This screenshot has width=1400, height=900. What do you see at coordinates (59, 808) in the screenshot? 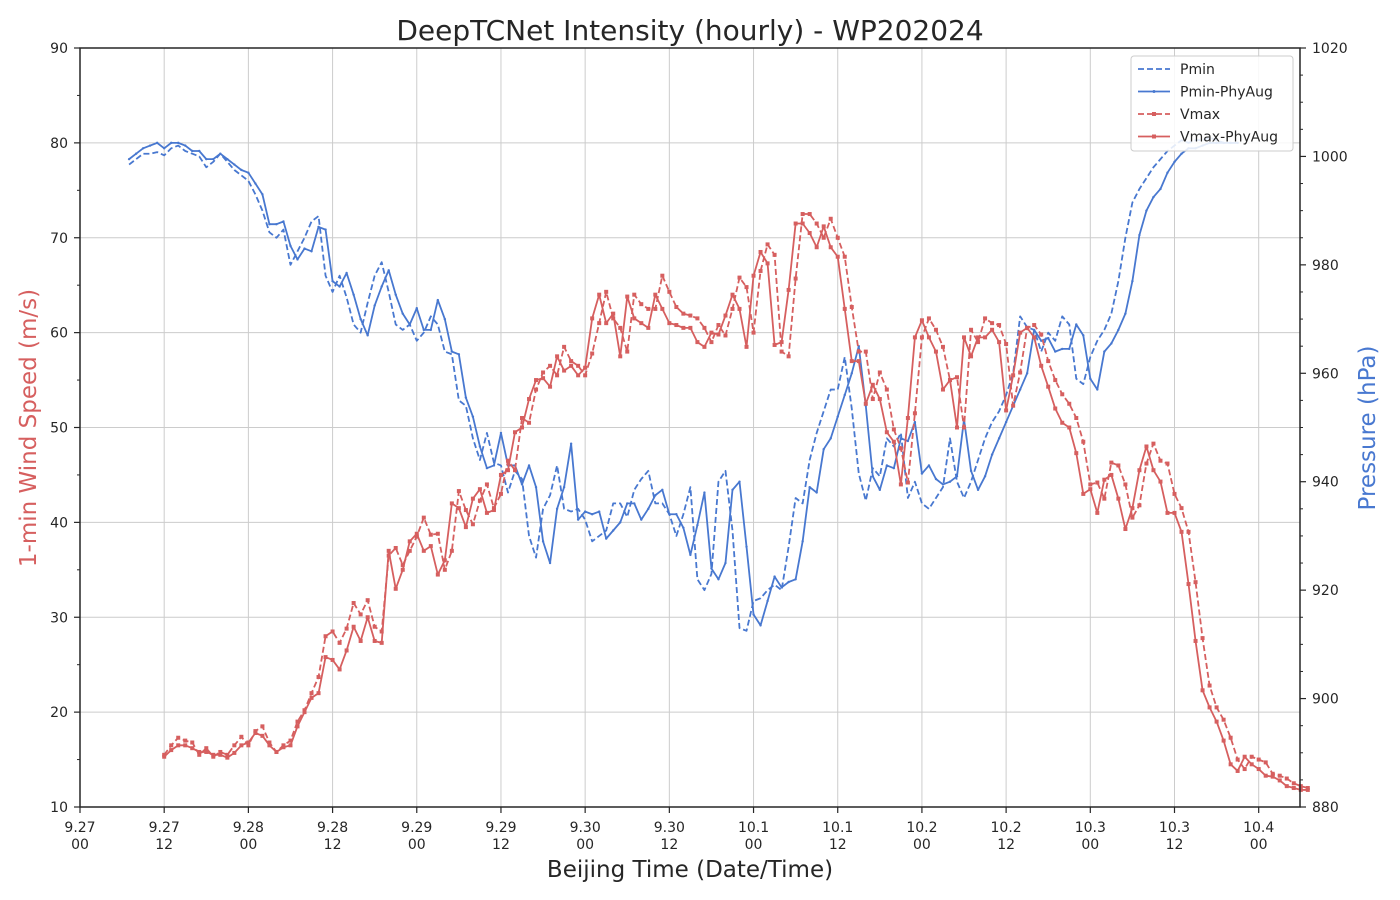
I see `y-tick-label-left: 10` at bounding box center [59, 808].